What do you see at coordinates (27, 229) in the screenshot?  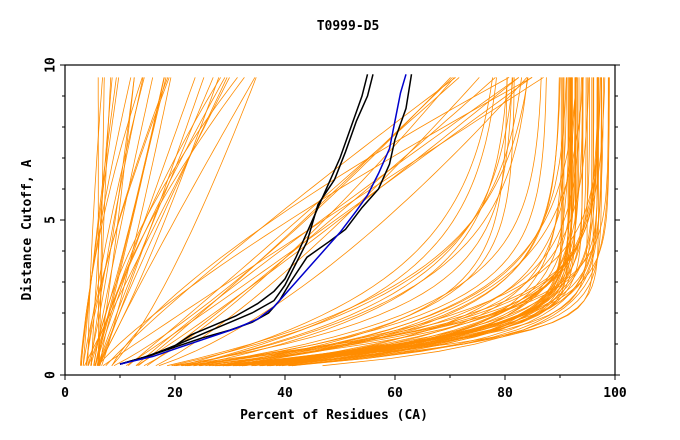 I see `y-axis-label: Distance Cutoff, A` at bounding box center [27, 229].